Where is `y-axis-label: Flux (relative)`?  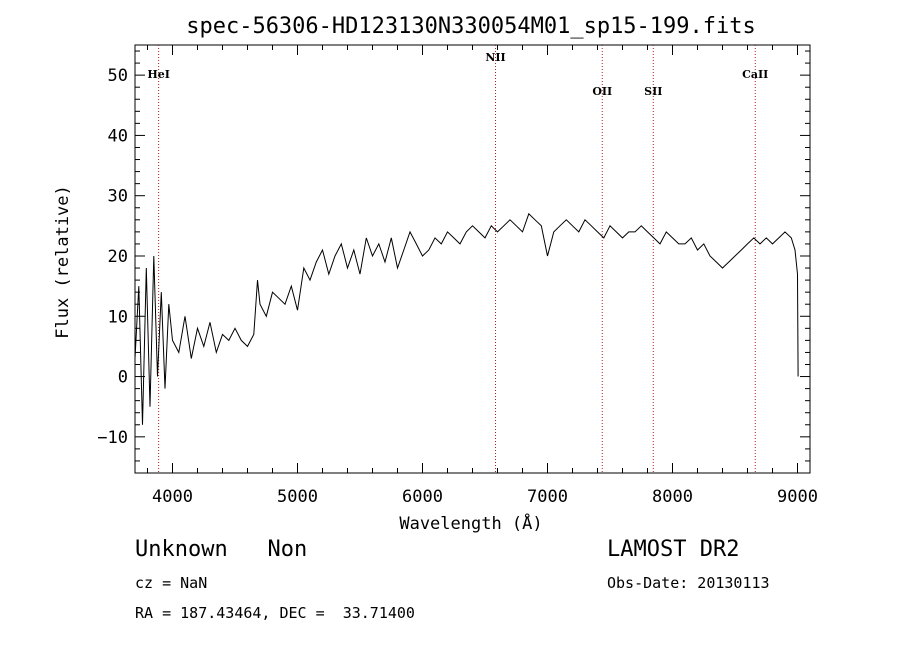
y-axis-label: Flux (relative) is located at coordinates (63, 262).